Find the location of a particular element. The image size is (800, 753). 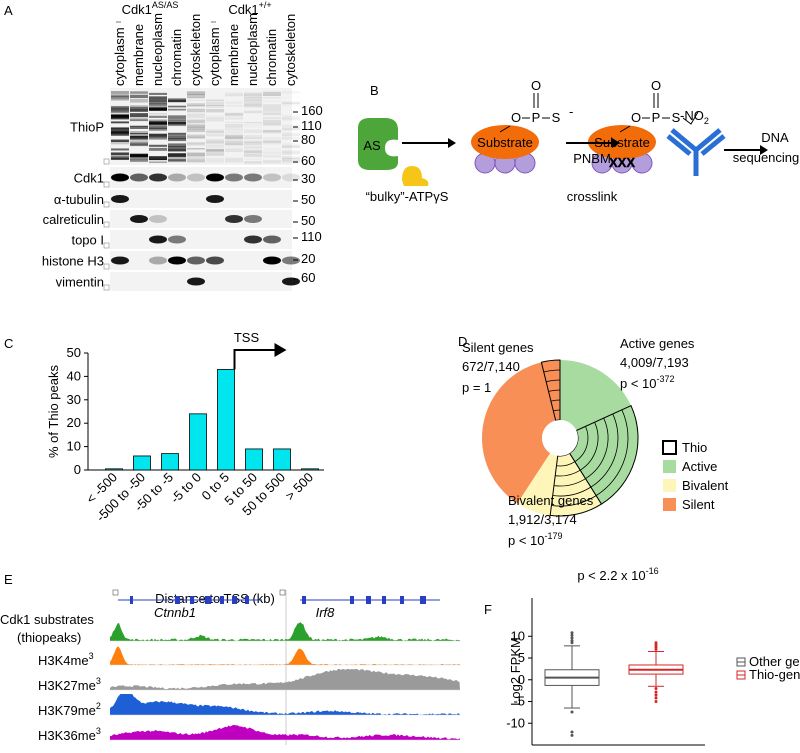

y-tick-label: -5 is located at coordinates (519, 701).